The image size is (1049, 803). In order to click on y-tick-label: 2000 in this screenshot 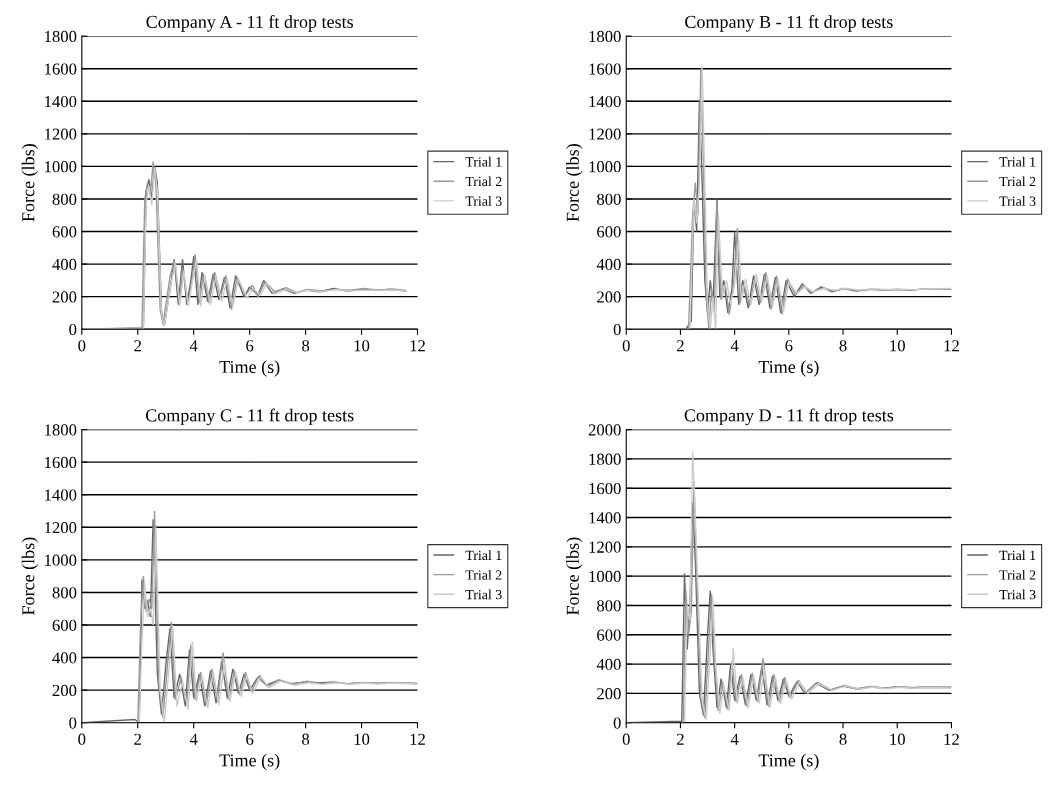, I will do `click(604, 430)`.